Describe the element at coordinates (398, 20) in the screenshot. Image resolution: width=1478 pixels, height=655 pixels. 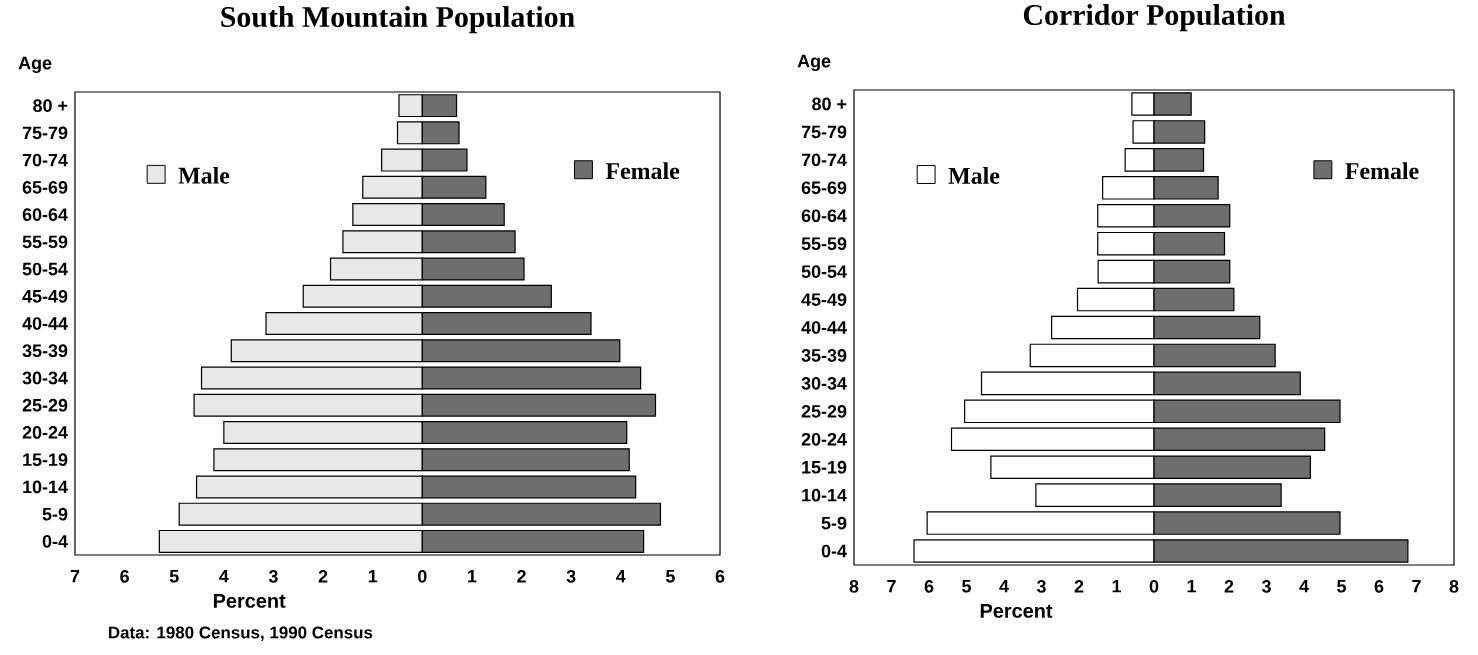
I see `chart-title: South Mountain Population` at that location.